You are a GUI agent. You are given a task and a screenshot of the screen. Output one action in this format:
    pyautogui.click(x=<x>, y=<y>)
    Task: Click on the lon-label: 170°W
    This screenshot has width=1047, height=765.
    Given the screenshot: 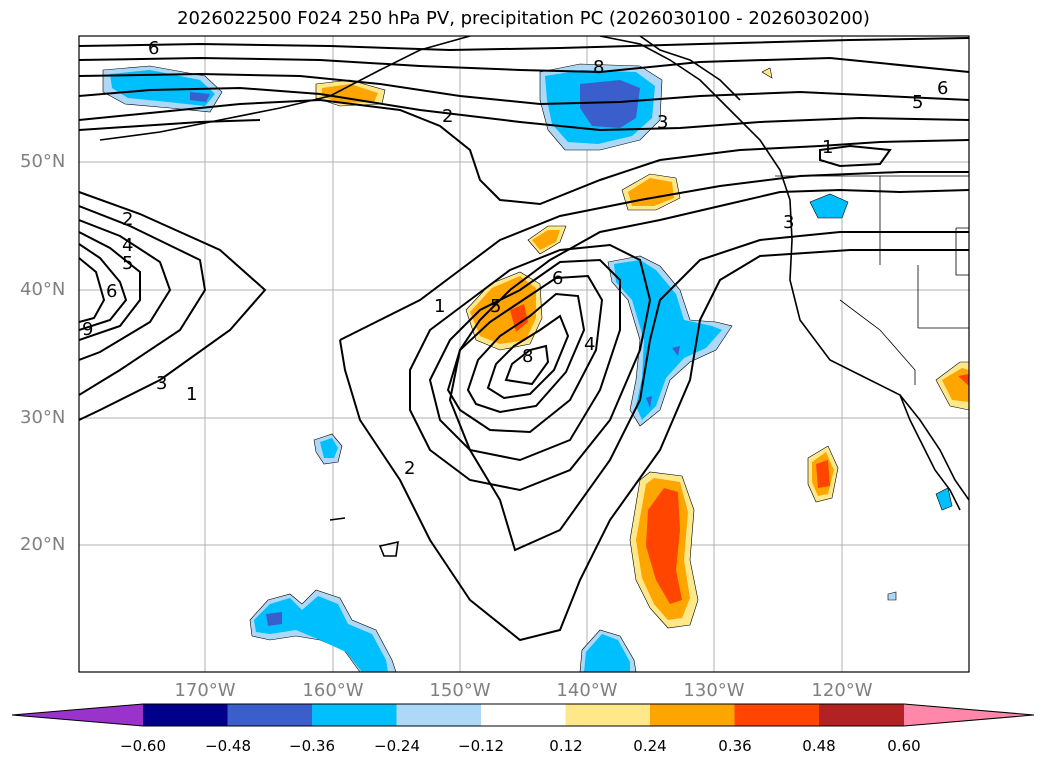 What is the action you would take?
    pyautogui.click(x=205, y=690)
    